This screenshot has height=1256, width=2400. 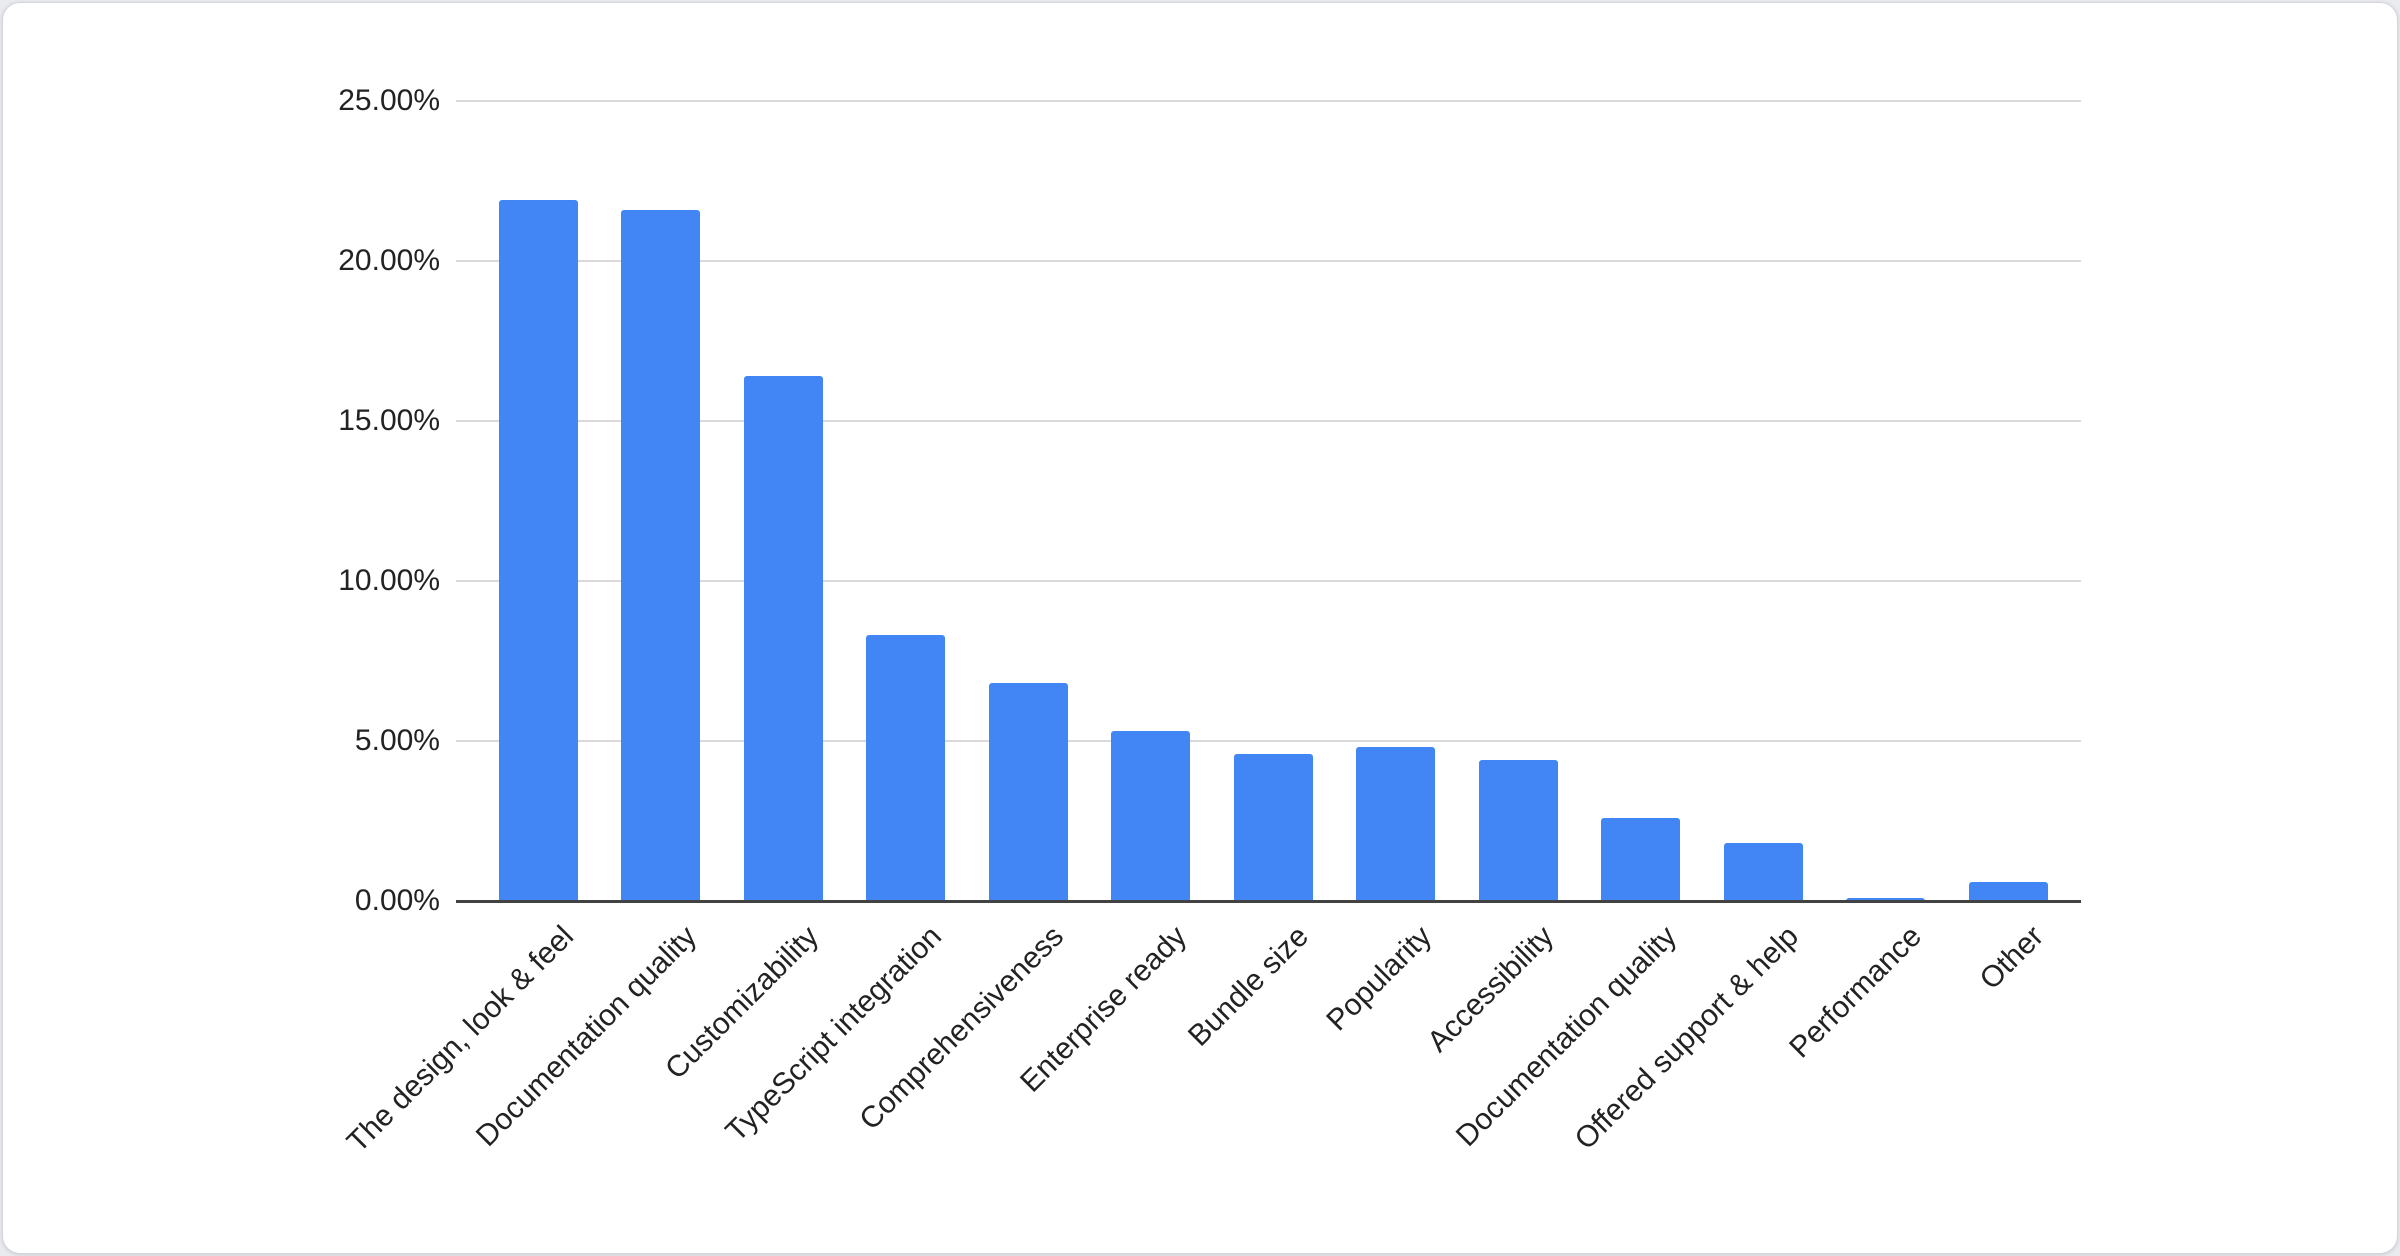 What do you see at coordinates (1518, 830) in the screenshot?
I see `bar-accessibility` at bounding box center [1518, 830].